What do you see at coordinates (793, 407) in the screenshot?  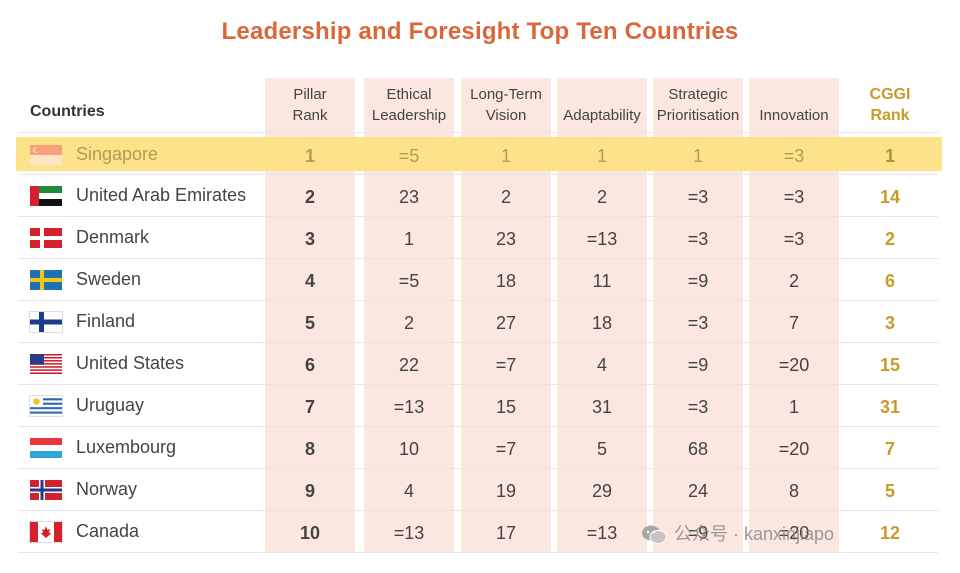 I see `cell-innov: 1` at bounding box center [793, 407].